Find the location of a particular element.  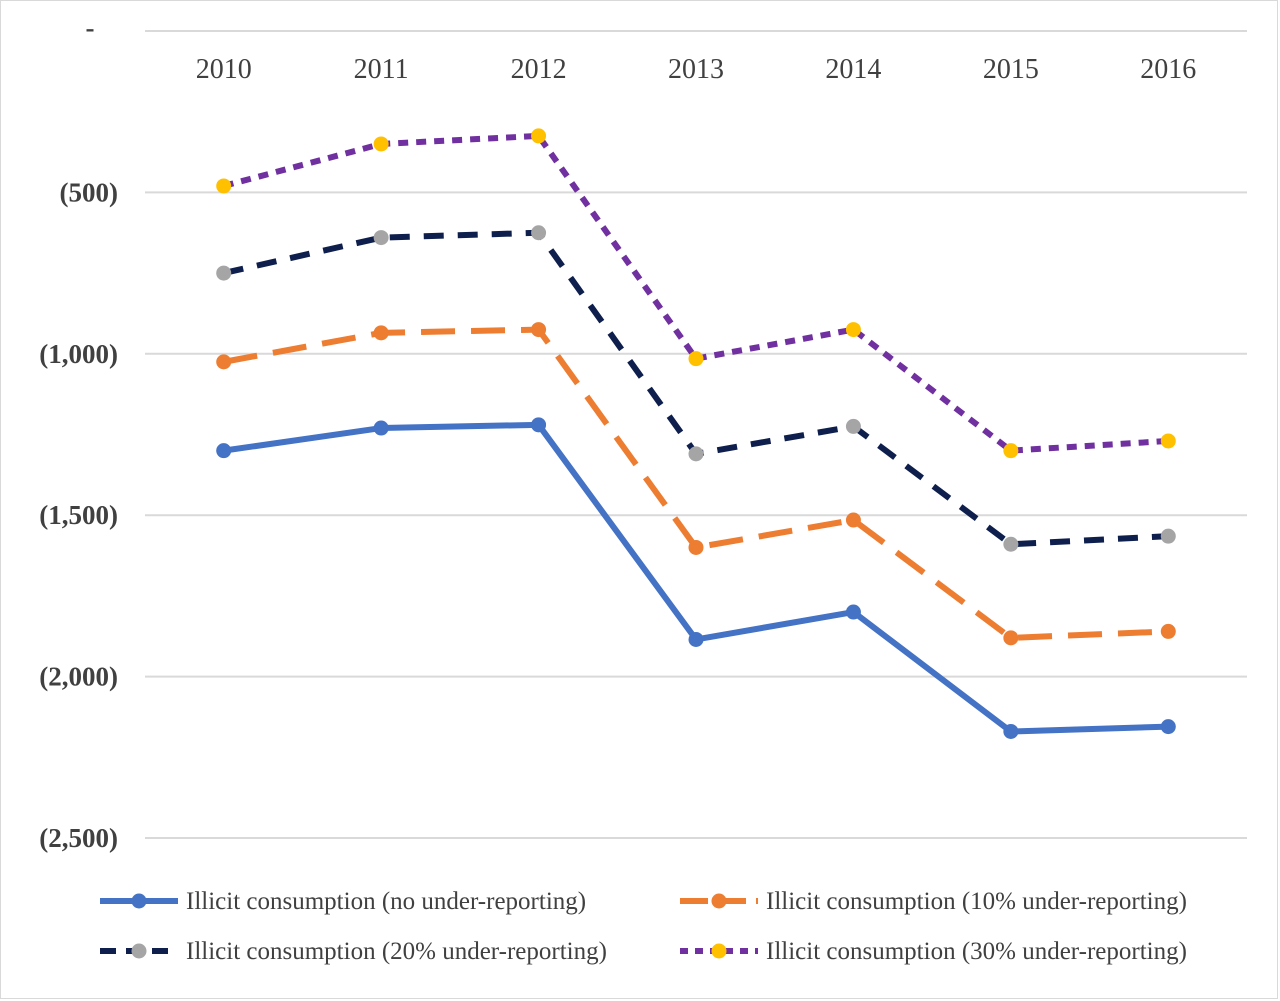

y-axis-ticks: - (500) (1,000) (1,500) (2,000) (2,500) is located at coordinates (78, 433).